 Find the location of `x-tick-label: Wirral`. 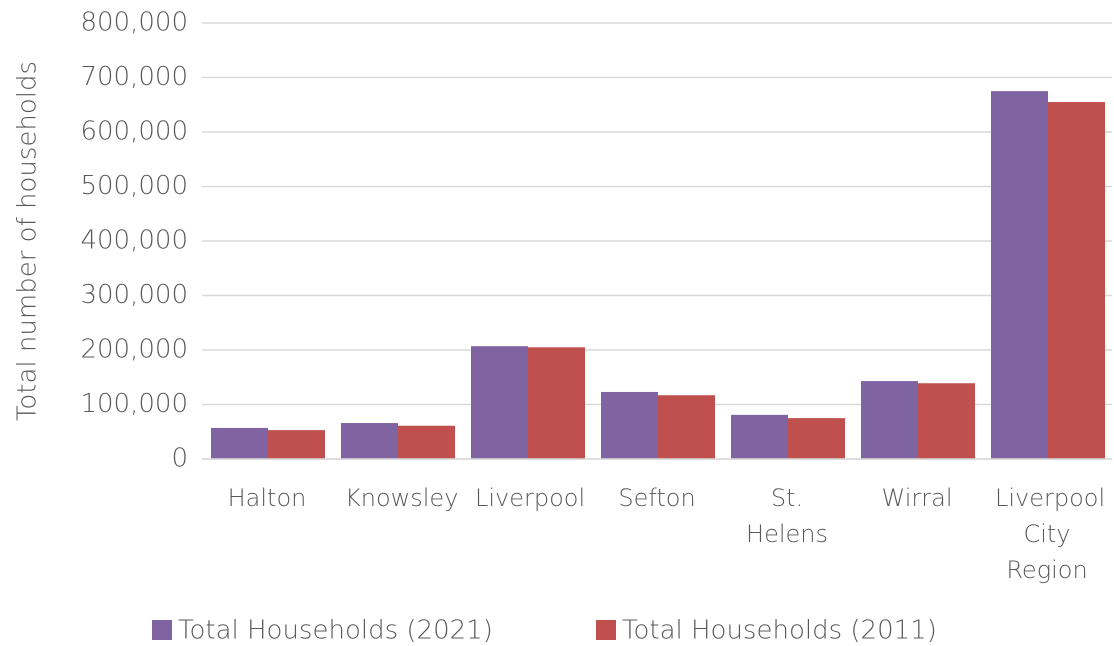

x-tick-label: Wirral is located at coordinates (917, 498).